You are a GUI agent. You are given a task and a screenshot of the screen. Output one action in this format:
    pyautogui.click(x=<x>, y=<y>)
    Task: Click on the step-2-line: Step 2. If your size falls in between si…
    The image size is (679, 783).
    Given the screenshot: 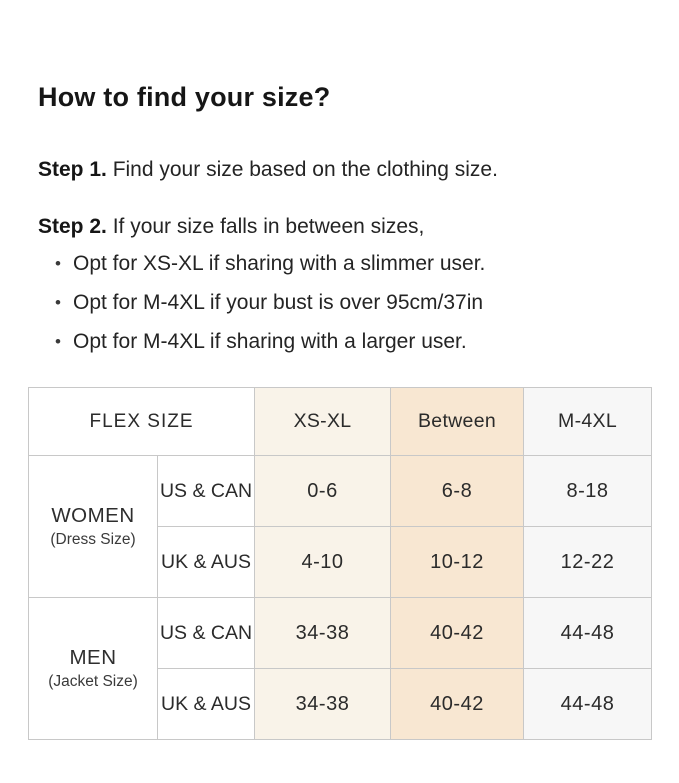 What is the action you would take?
    pyautogui.click(x=343, y=227)
    